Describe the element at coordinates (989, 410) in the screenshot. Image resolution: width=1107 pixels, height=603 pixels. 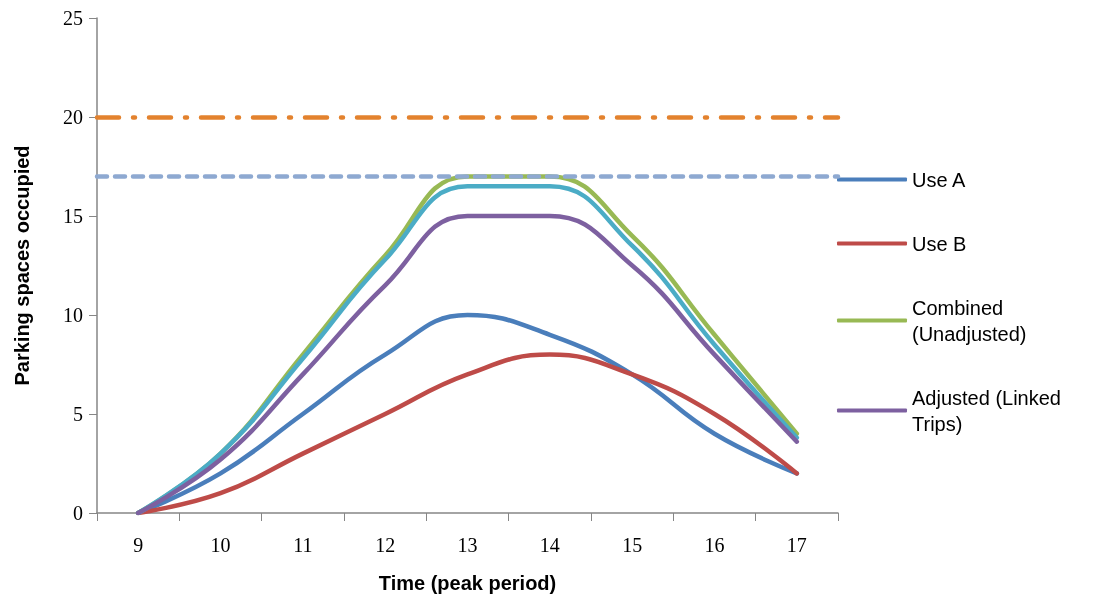
I see `legend-label: Adjusted (Linked Trips)` at that location.